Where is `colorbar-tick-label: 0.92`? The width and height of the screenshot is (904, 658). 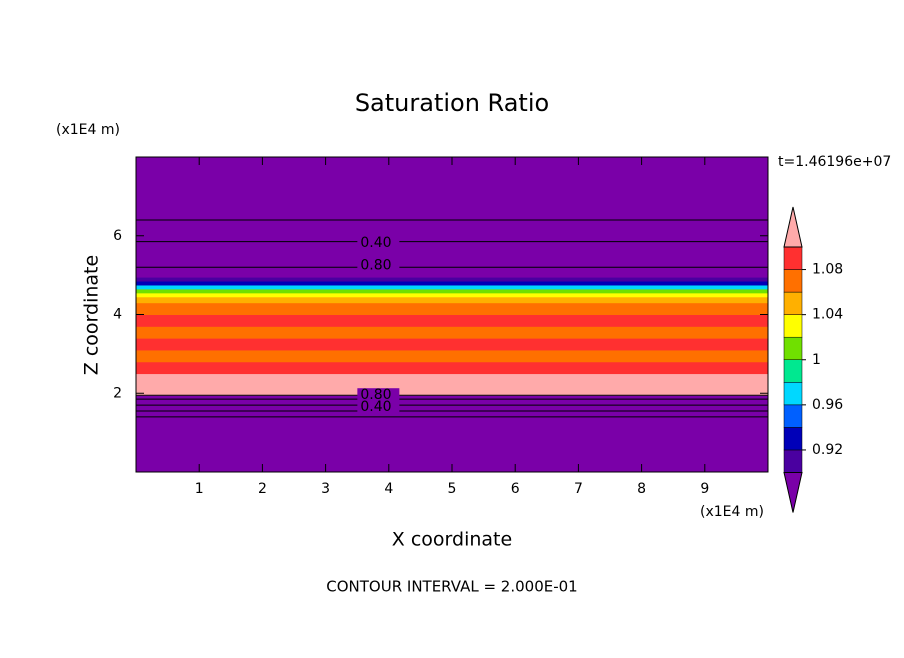 colorbar-tick-label: 0.92 is located at coordinates (827, 450).